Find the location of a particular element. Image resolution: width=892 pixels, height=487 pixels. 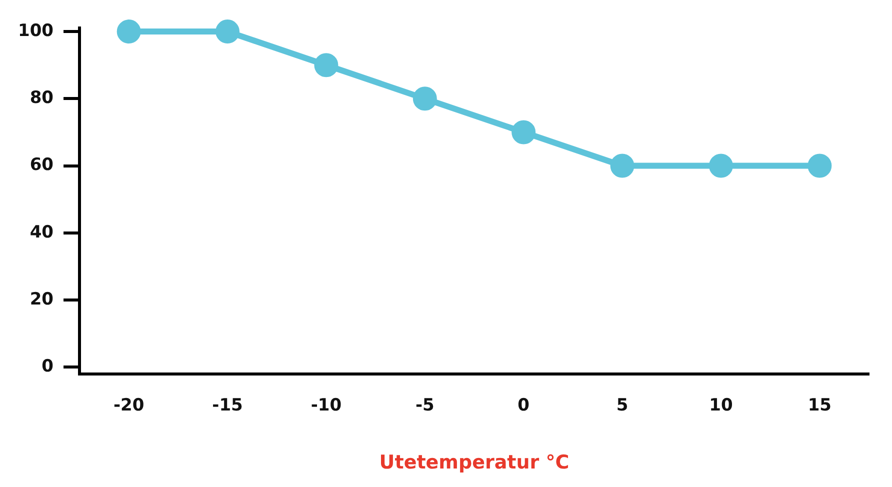

x-tick-label: 5 is located at coordinates (622, 405).